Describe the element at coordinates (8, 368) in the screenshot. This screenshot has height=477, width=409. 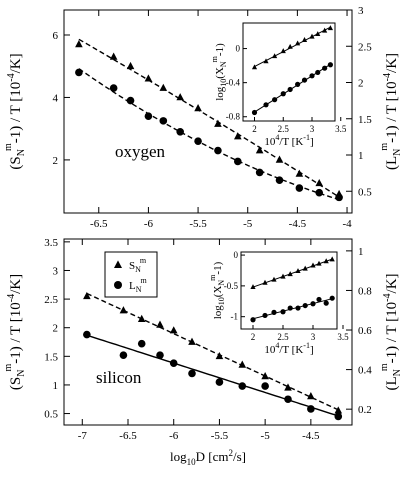
I see `silicon-main-ylabel-left-sup: m` at that location.